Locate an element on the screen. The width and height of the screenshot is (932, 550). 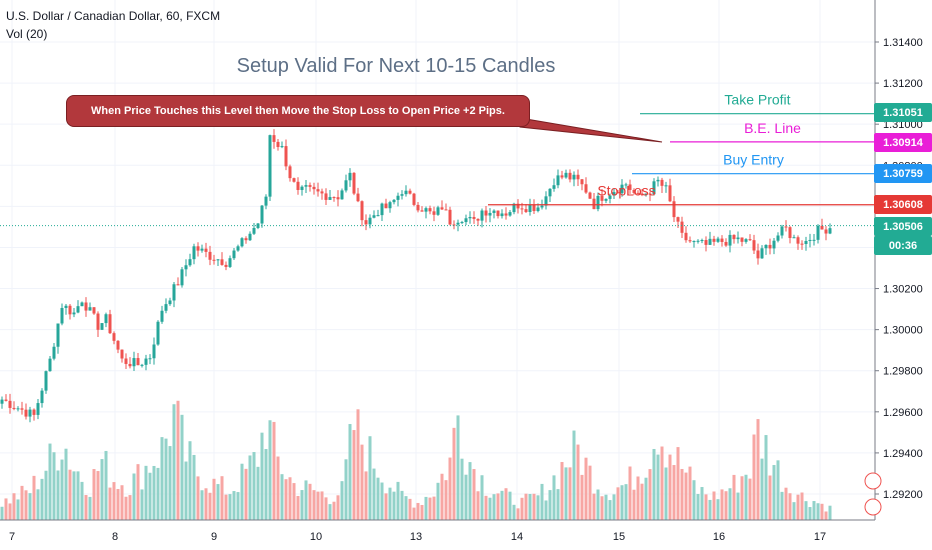
time-tick-label: 15 is located at coordinates (619, 537).